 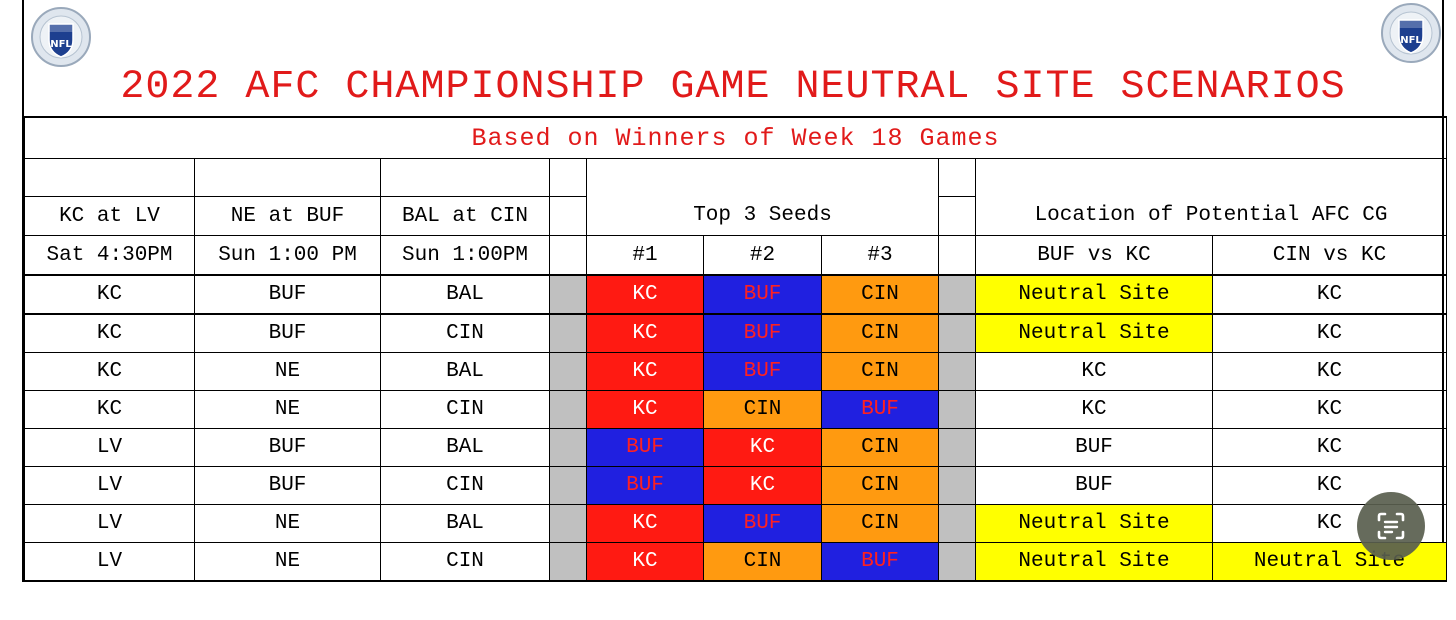 I want to click on table-row: KC NE BAL KC BUF CIN KC KC, so click(x=736, y=371).